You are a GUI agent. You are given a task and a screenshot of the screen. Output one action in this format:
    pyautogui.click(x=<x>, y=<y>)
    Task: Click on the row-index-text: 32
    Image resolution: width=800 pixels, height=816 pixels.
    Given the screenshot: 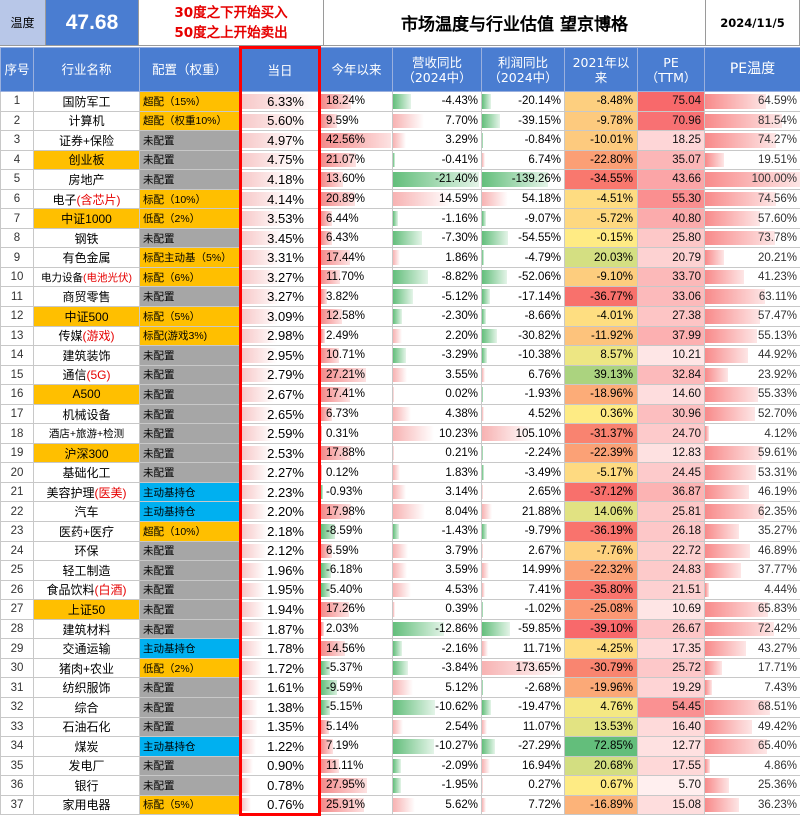 What is the action you would take?
    pyautogui.click(x=17, y=707)
    